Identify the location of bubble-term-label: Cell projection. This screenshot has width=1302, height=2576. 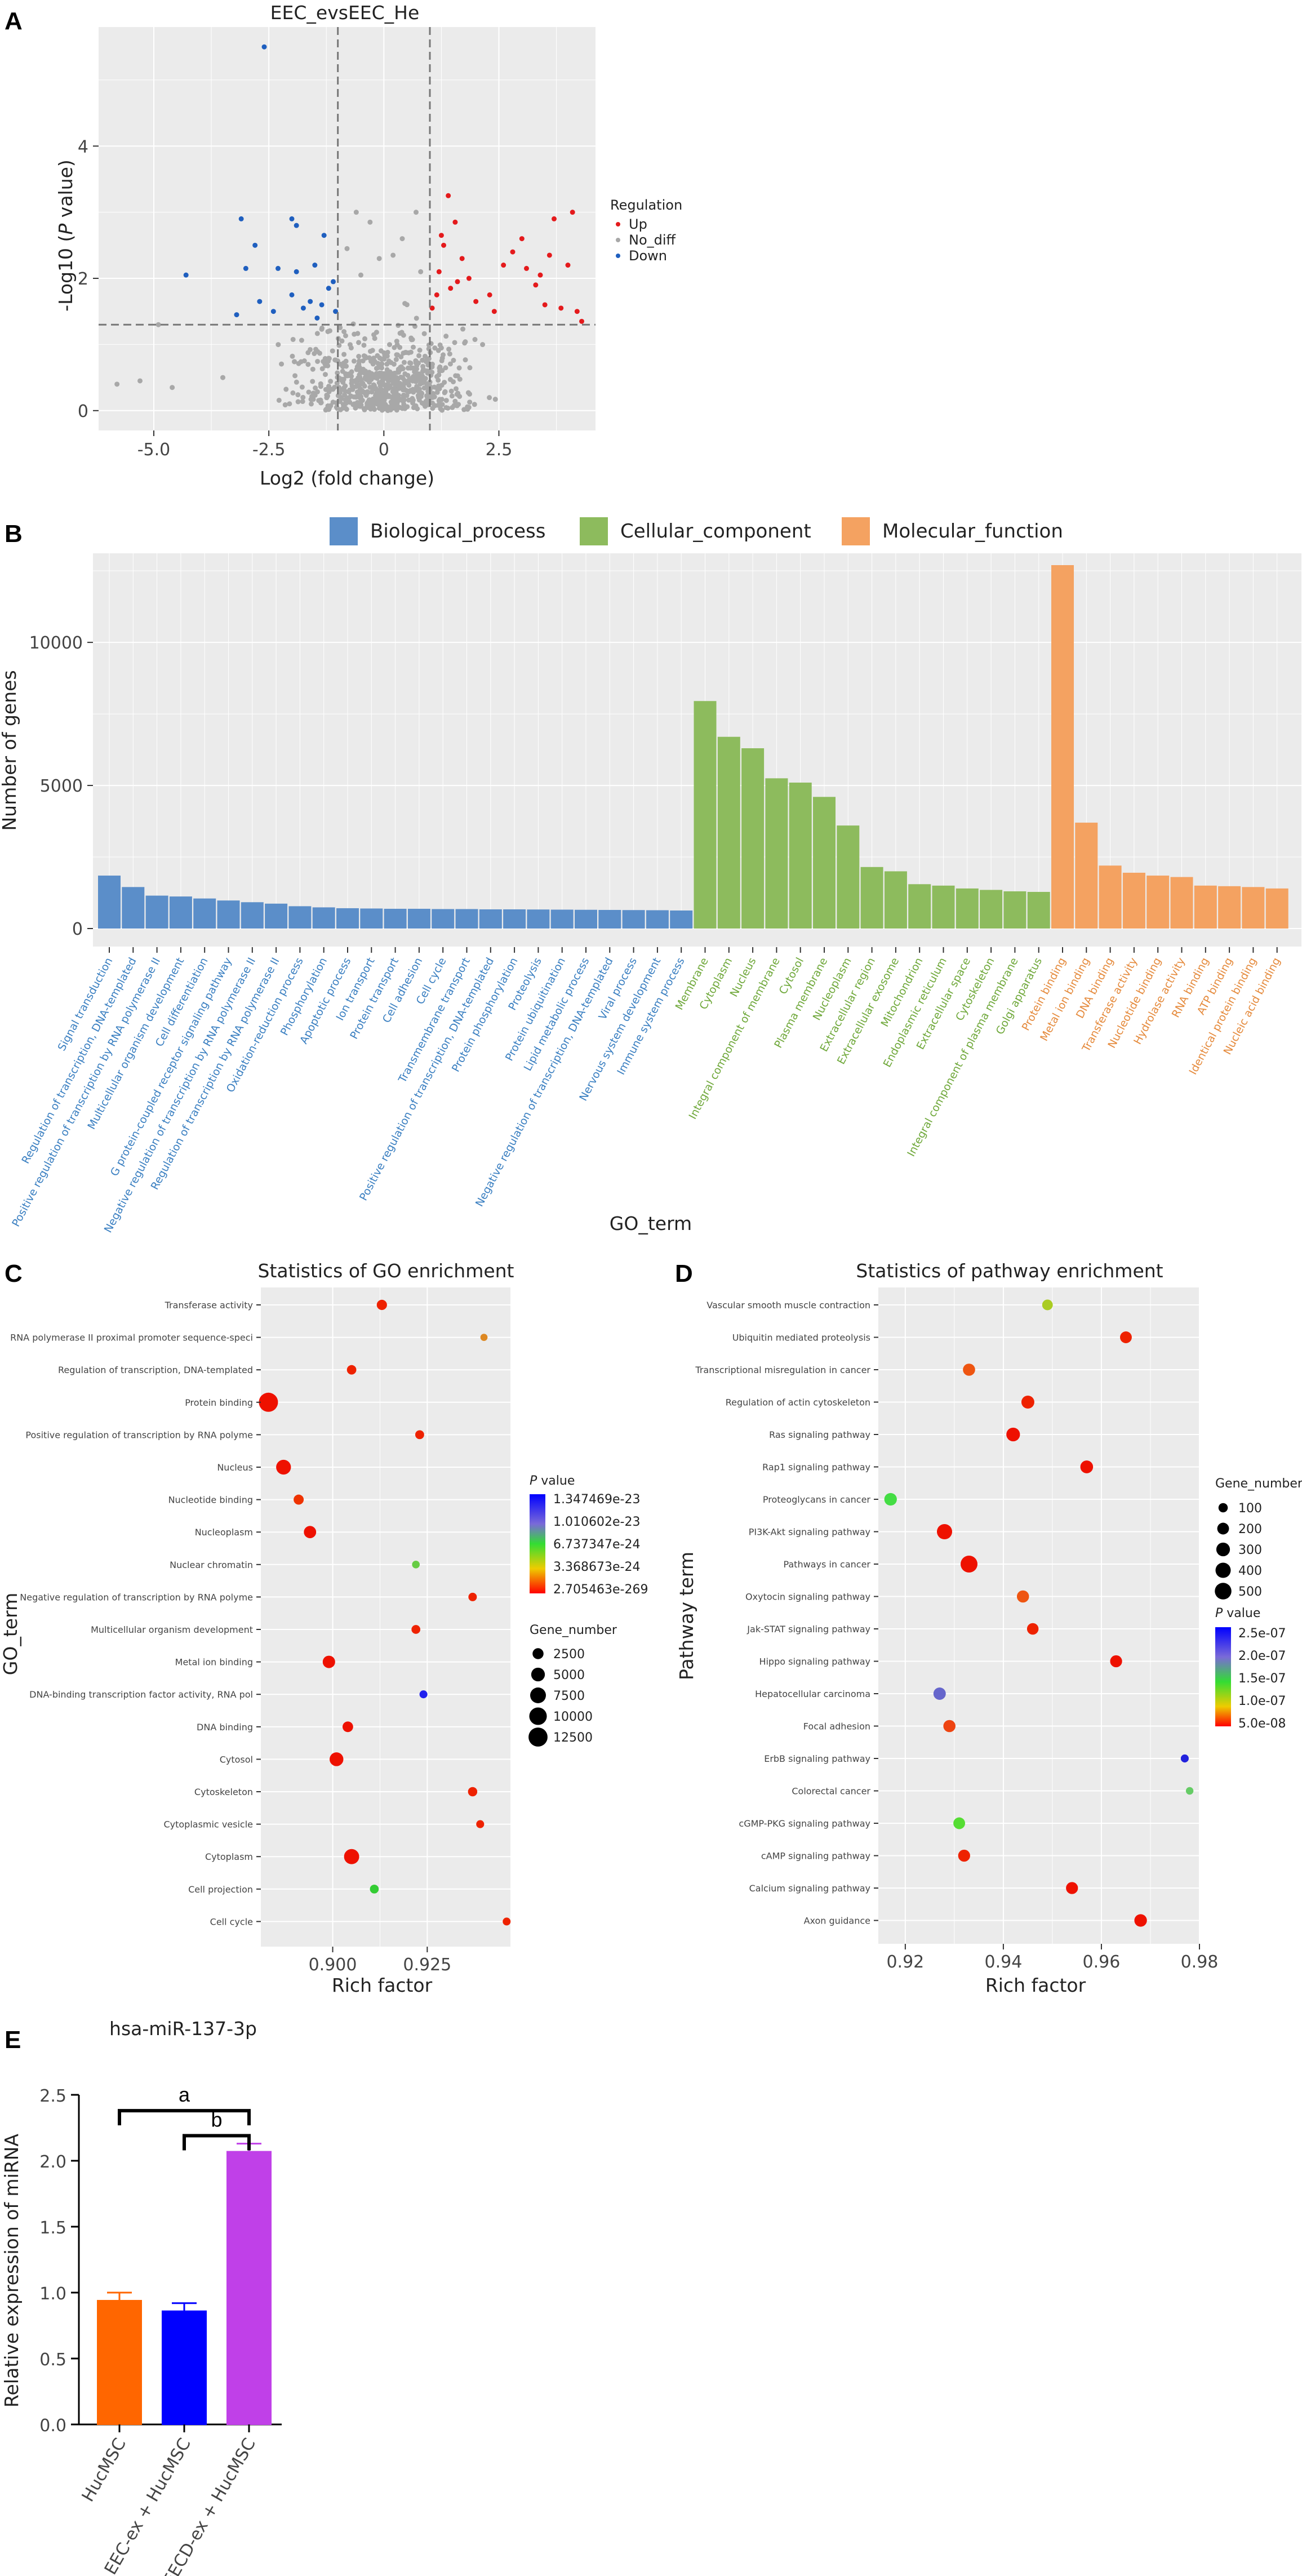
(220, 1890).